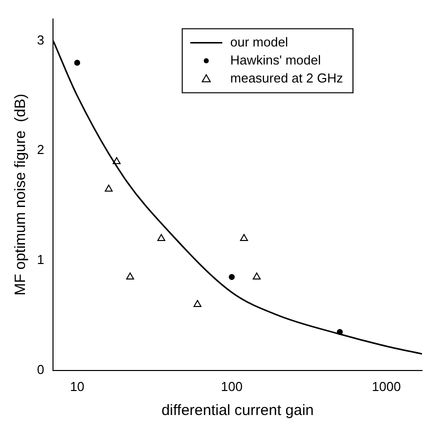 The width and height of the screenshot is (435, 432). Describe the element at coordinates (386, 386) in the screenshot. I see `x-tick-label: 1000` at that location.